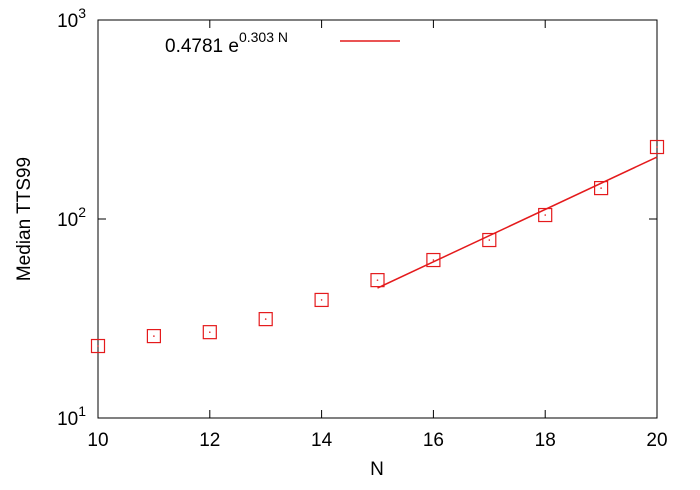 The width and height of the screenshot is (700, 490). What do you see at coordinates (545, 440) in the screenshot?
I see `x-tick-label: 18` at bounding box center [545, 440].